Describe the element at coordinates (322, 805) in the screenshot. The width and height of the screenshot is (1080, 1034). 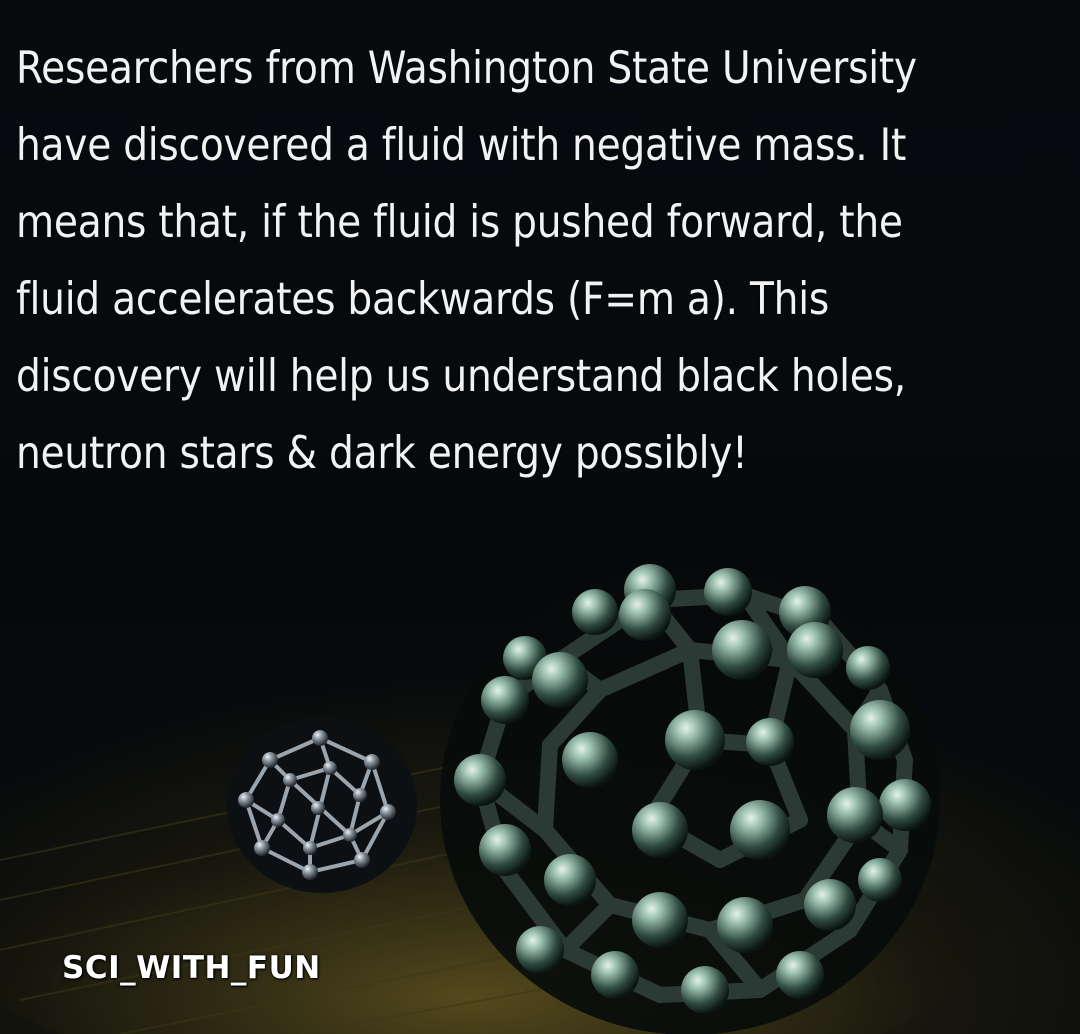
I see `small-molecule` at that location.